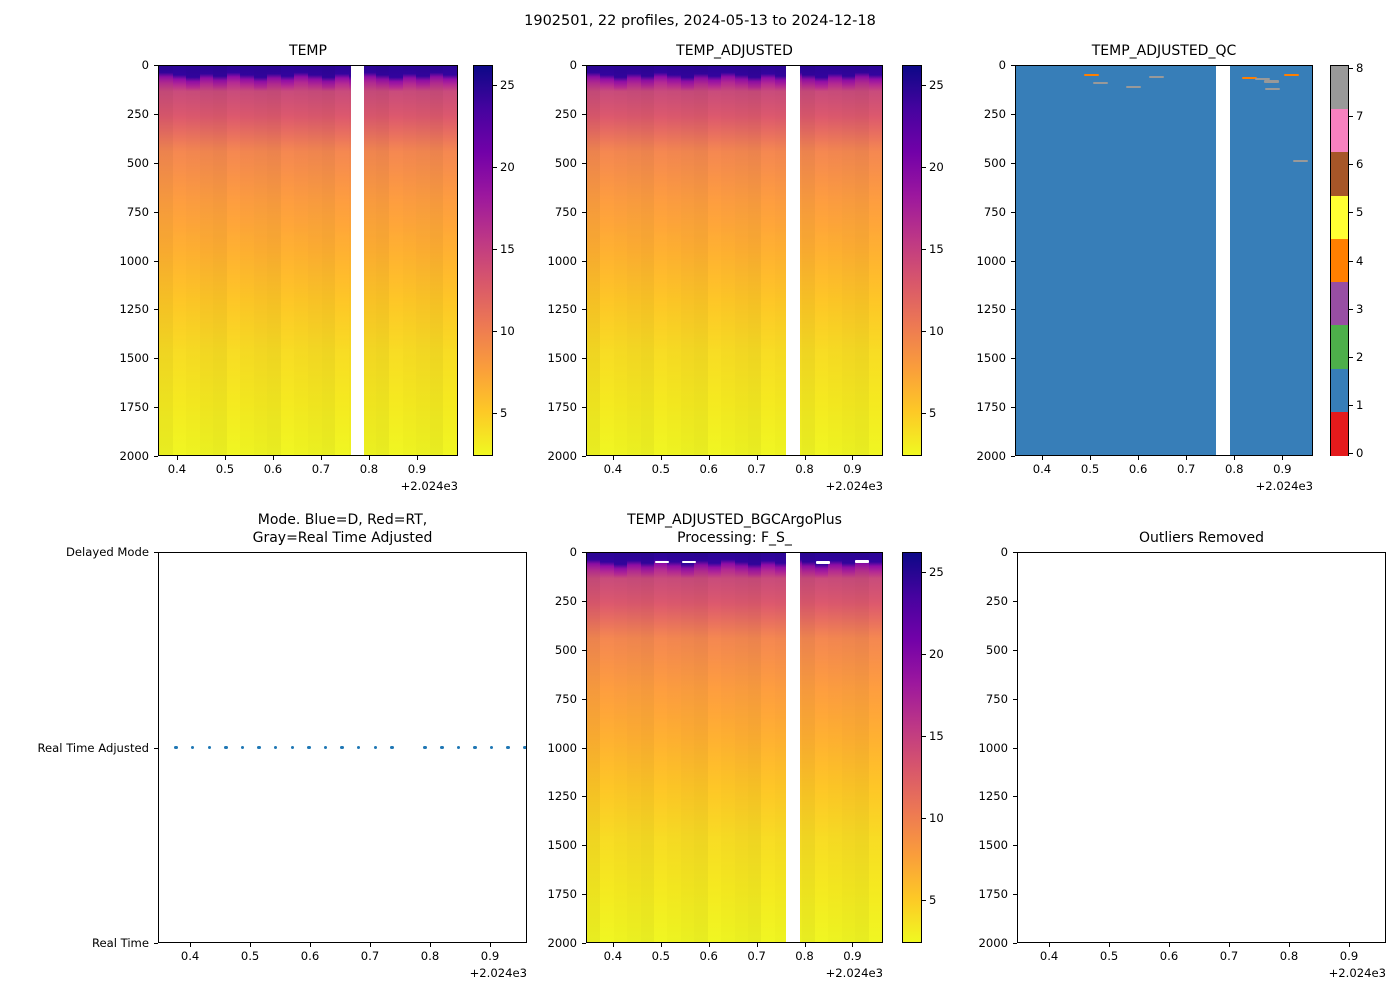  I want to click on temp-ytick-label: 500, so click(137, 162).